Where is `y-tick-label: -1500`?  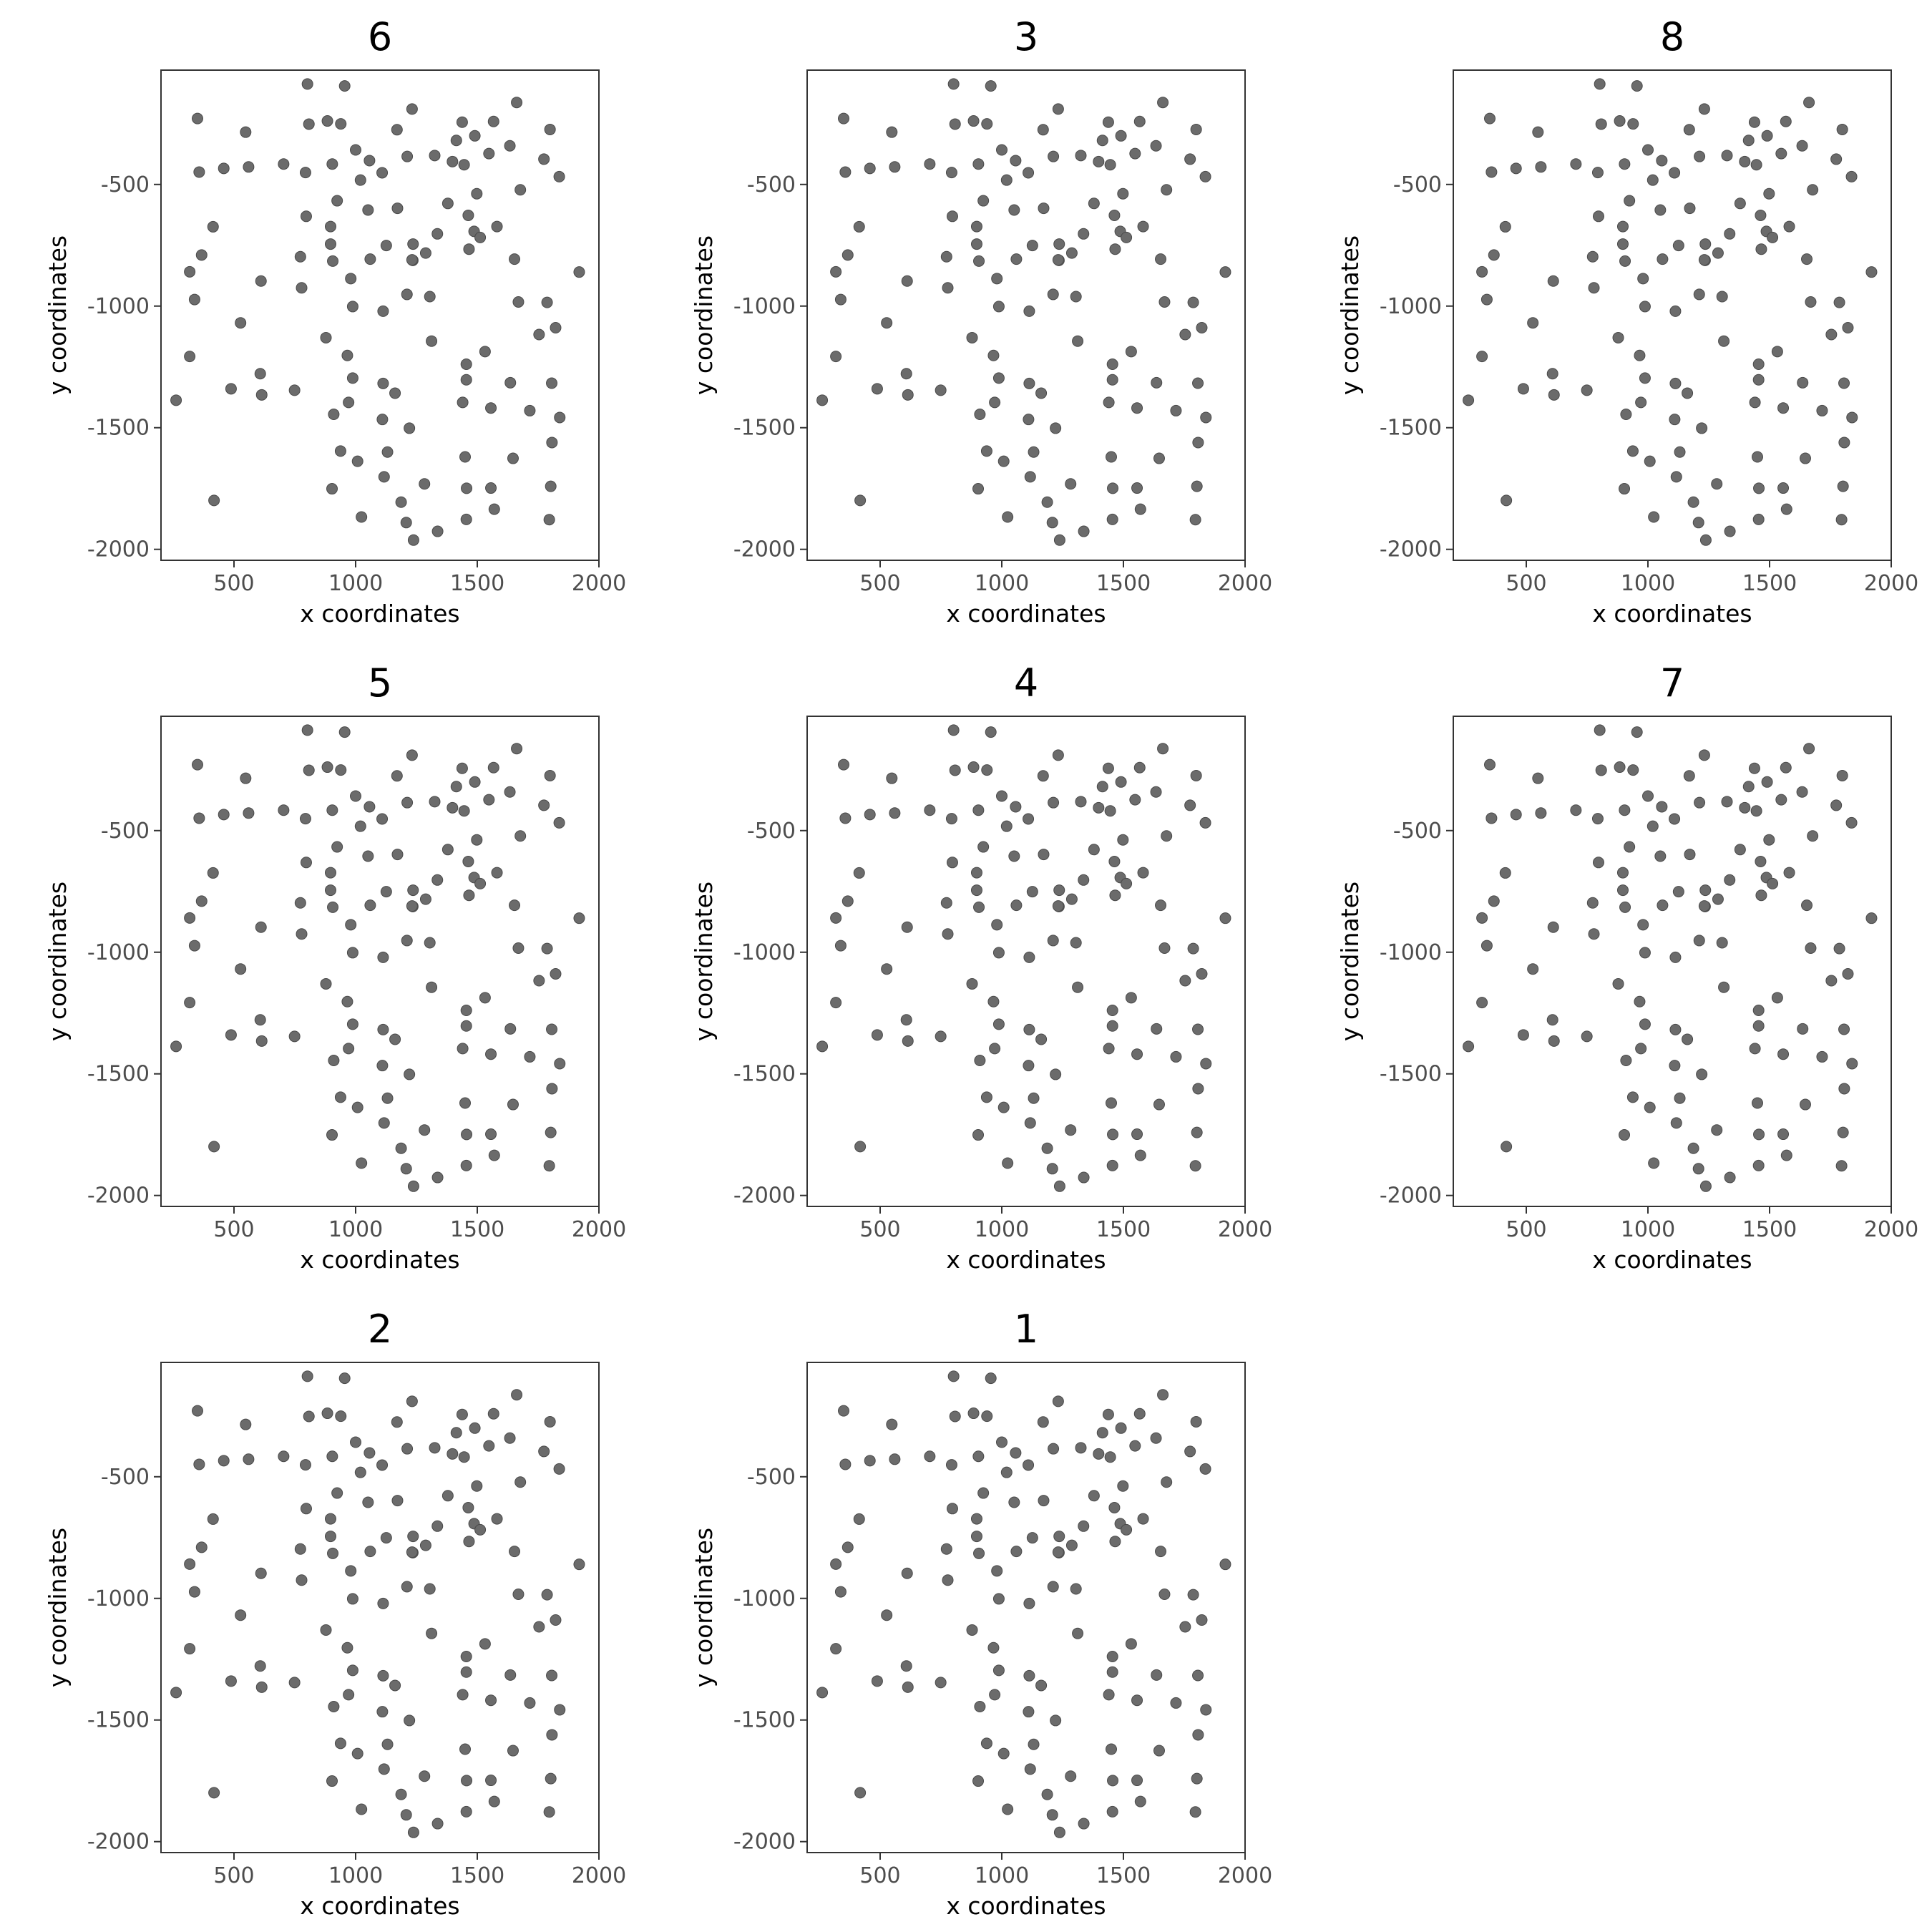 y-tick-label: -1500 is located at coordinates (1411, 1074).